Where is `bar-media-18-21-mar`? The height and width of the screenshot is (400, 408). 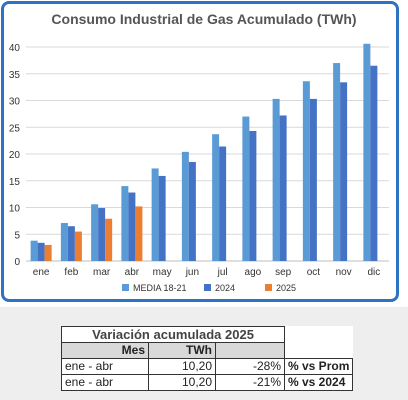 bar-media-18-21-mar is located at coordinates (95, 232).